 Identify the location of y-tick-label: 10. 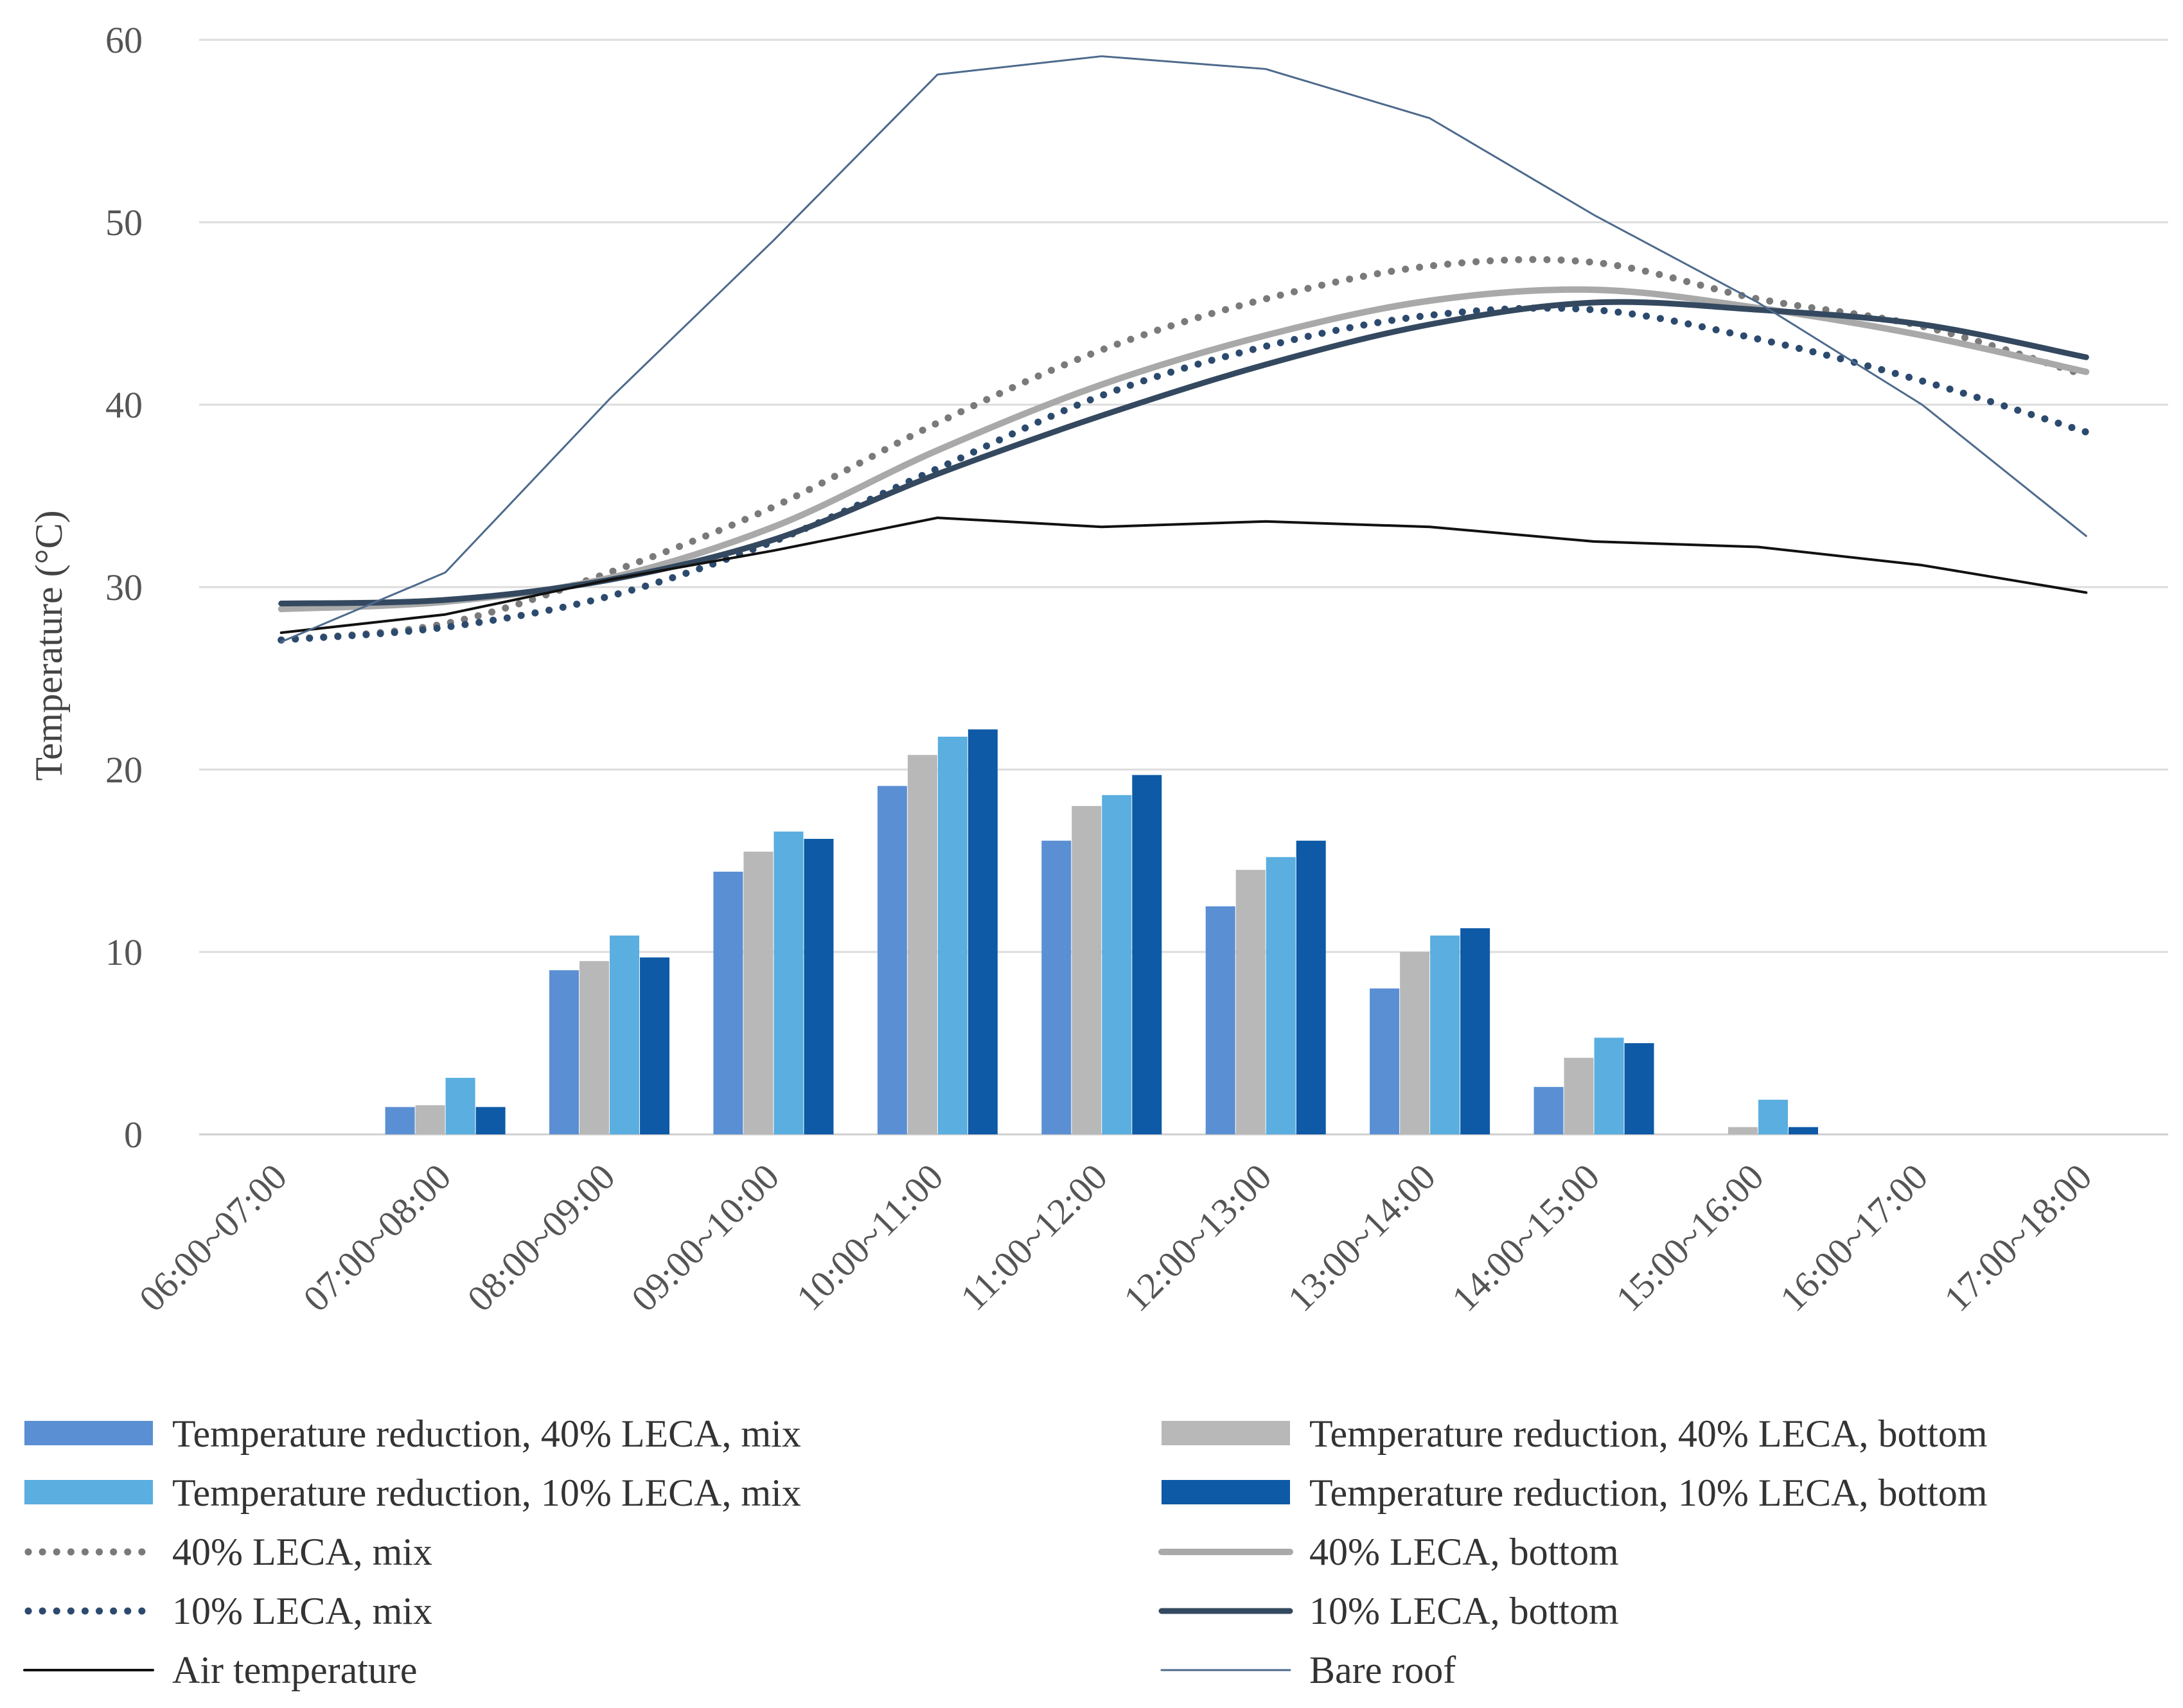
(124, 952).